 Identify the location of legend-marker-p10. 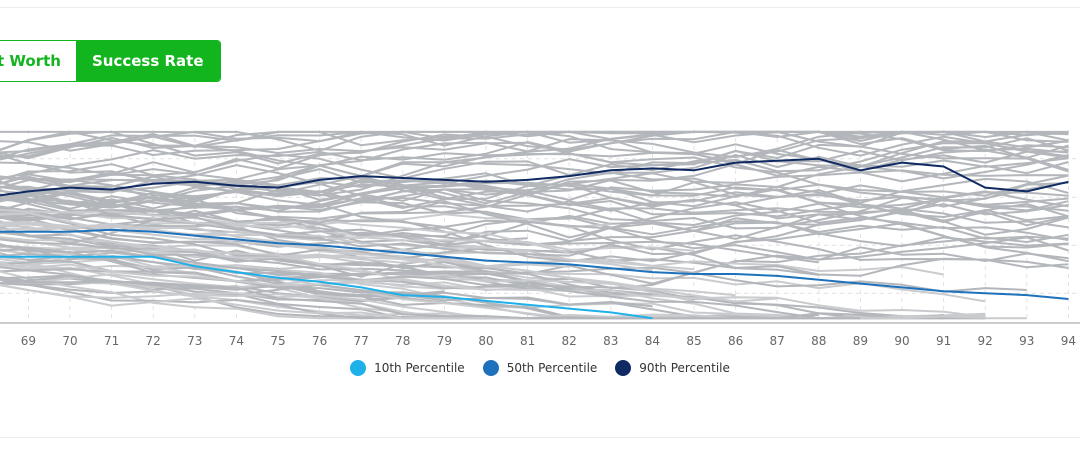
(358, 368).